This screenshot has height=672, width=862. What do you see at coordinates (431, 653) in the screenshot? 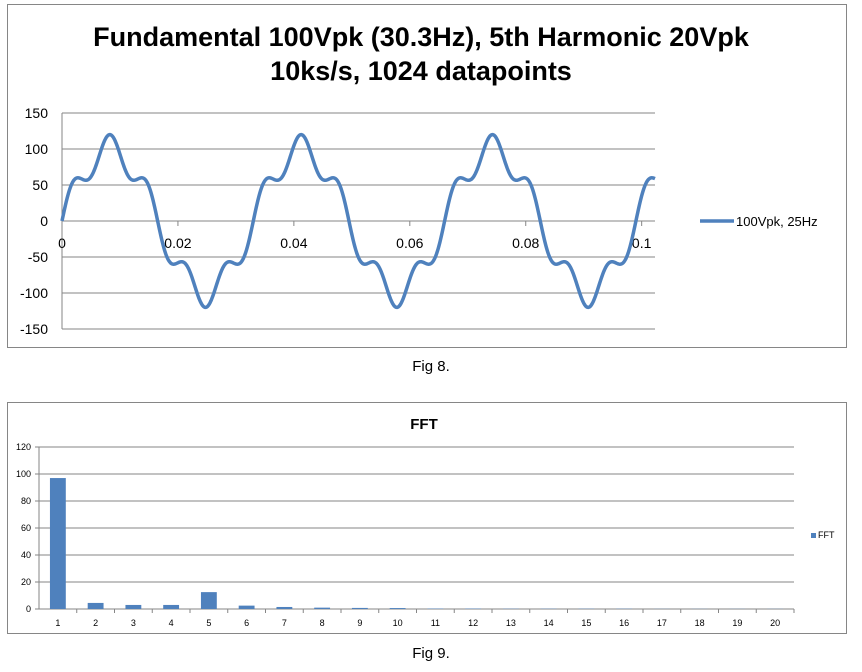
I see `figure-caption-9: Fig 9.` at bounding box center [431, 653].